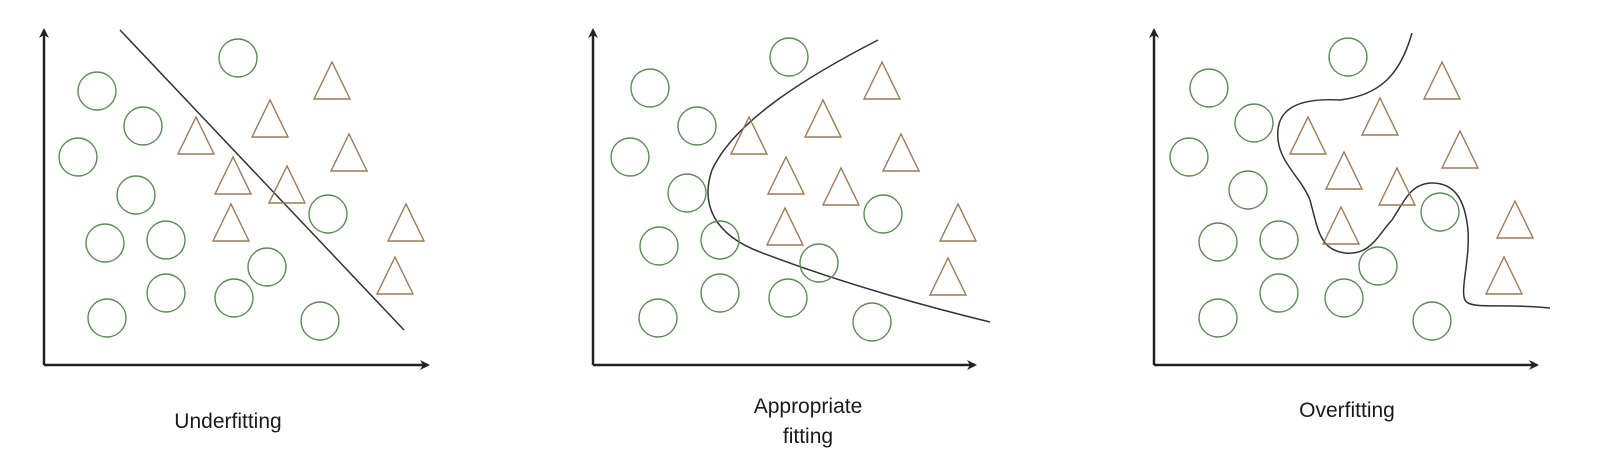  I want to click on caption-appropriate-fitting: Appropriate fitting, so click(808, 422).